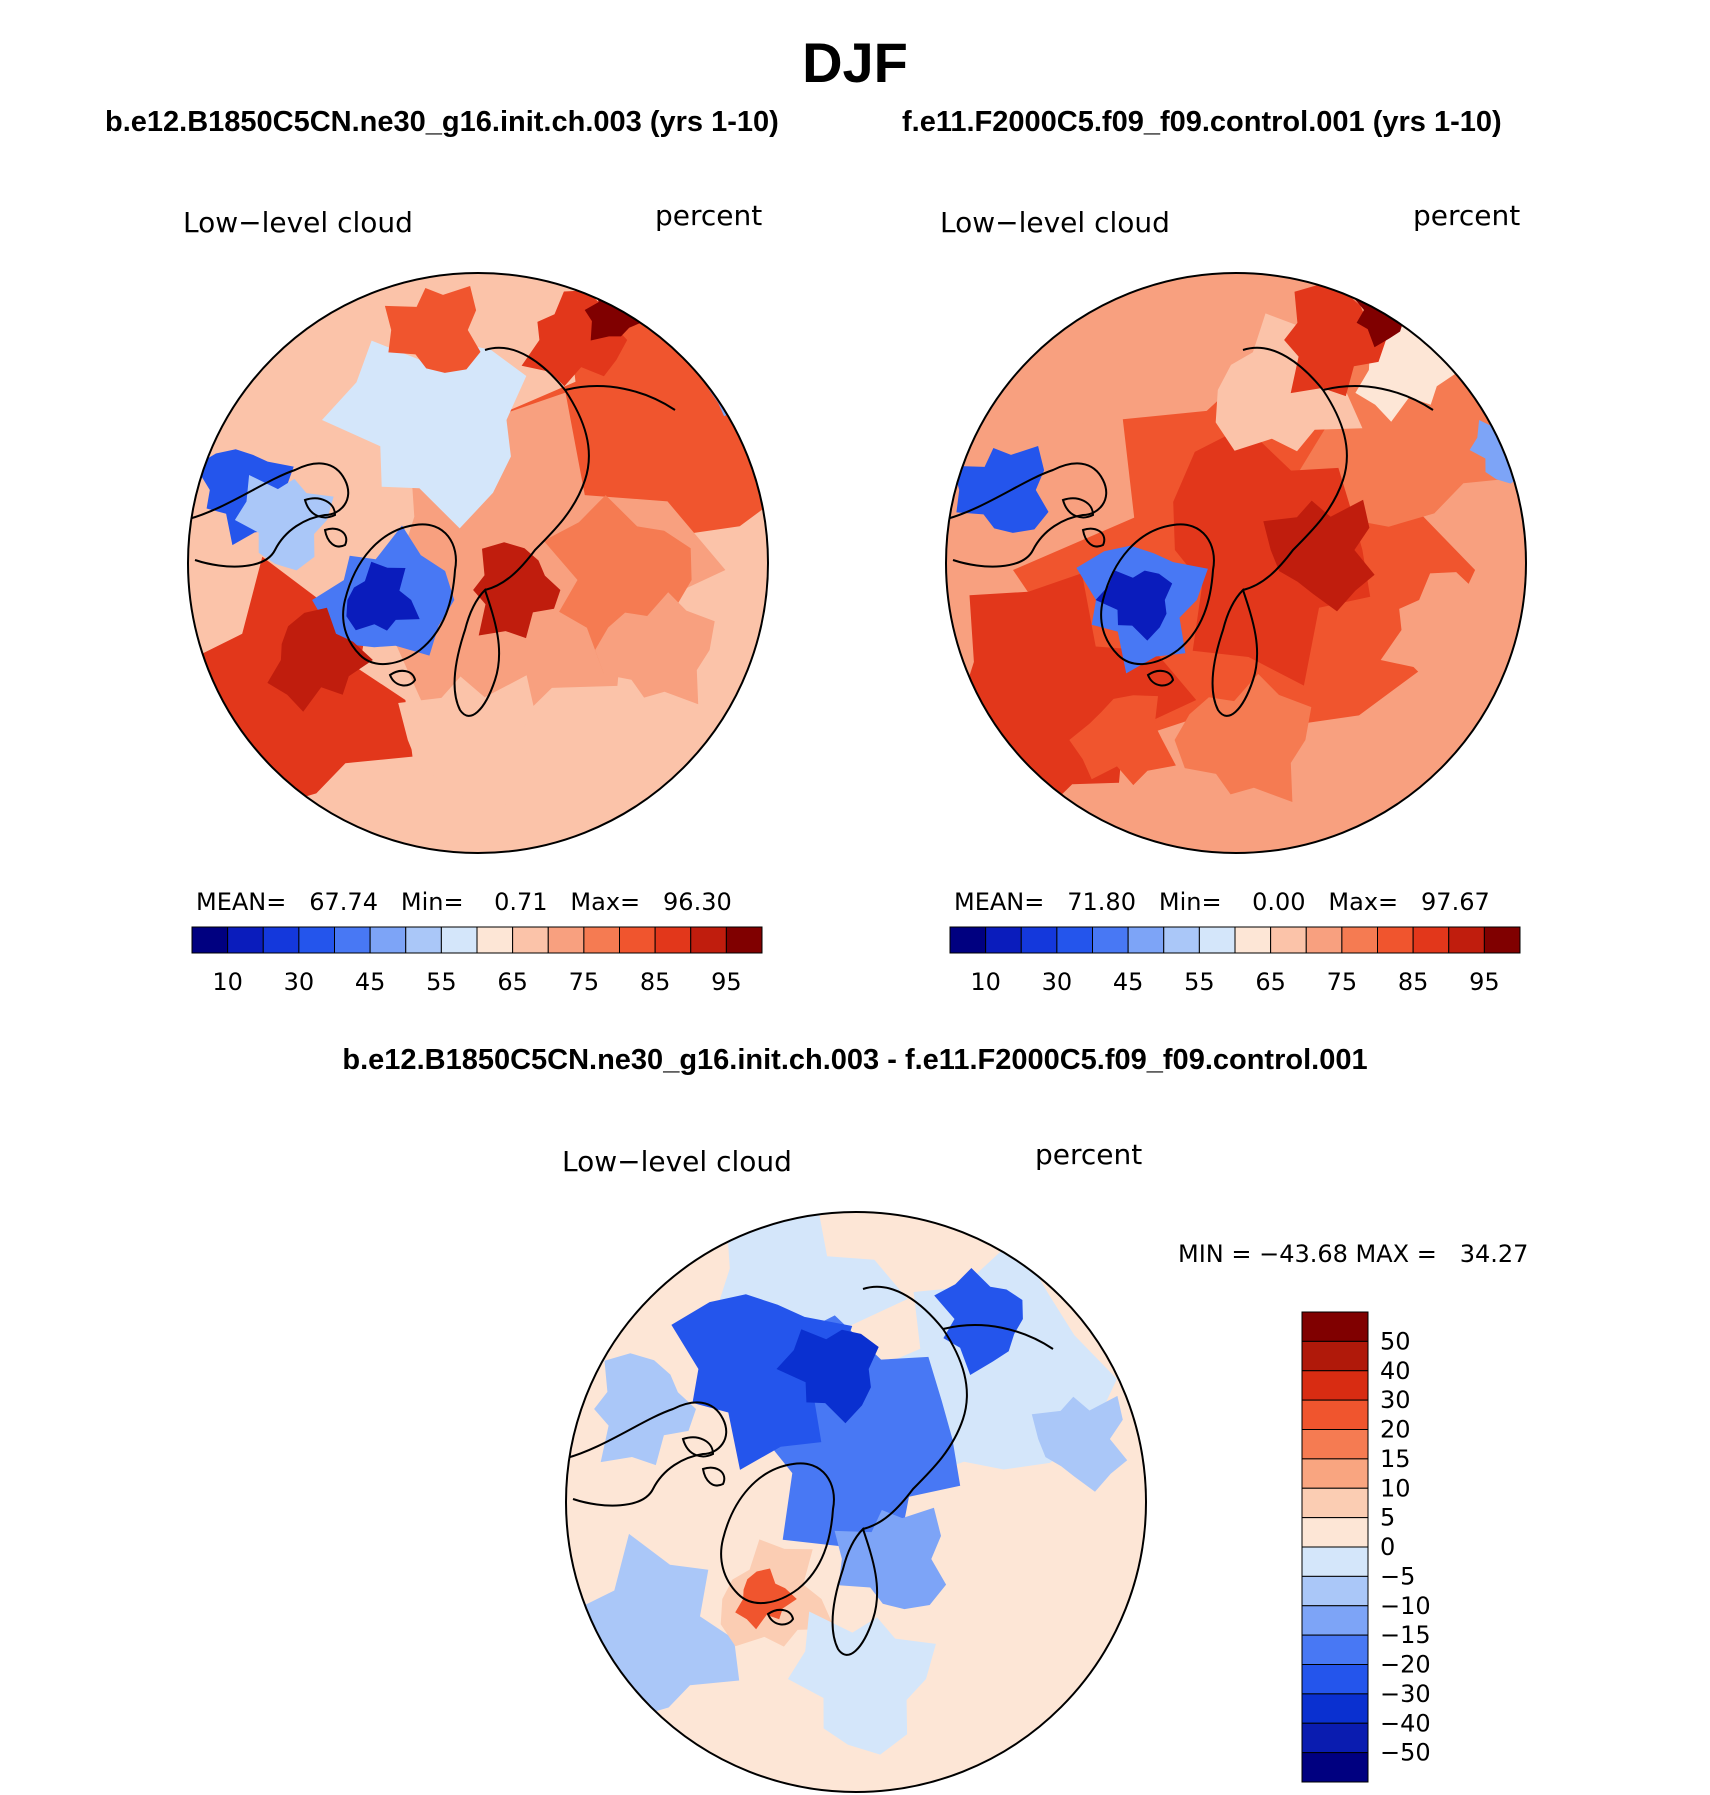 The image size is (1710, 1795). I want to click on difference-polar-map, so click(856, 1502).